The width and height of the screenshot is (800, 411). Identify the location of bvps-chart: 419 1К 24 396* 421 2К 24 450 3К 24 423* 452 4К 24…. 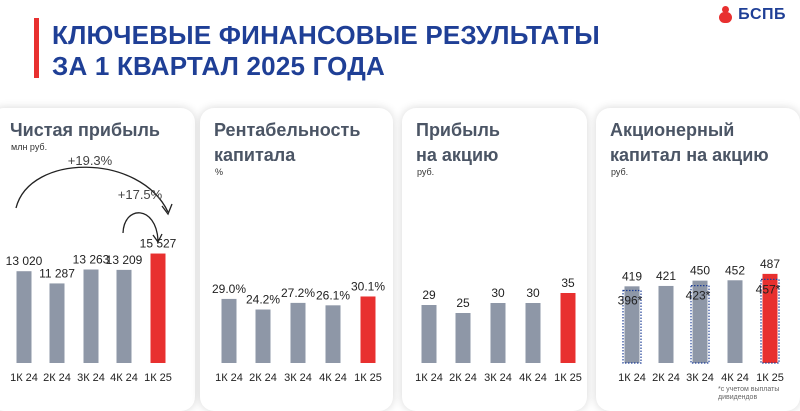
(701, 320).